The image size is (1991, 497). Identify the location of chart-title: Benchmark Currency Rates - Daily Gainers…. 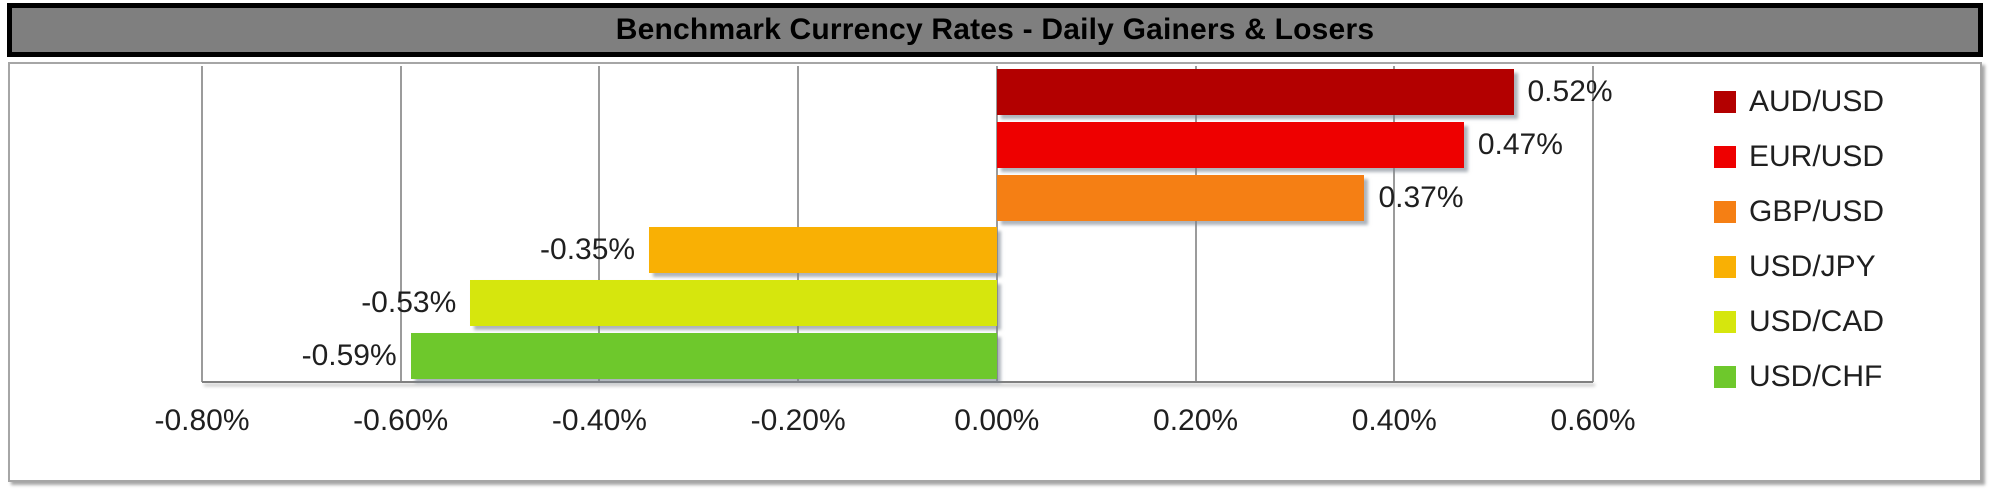
(995, 29).